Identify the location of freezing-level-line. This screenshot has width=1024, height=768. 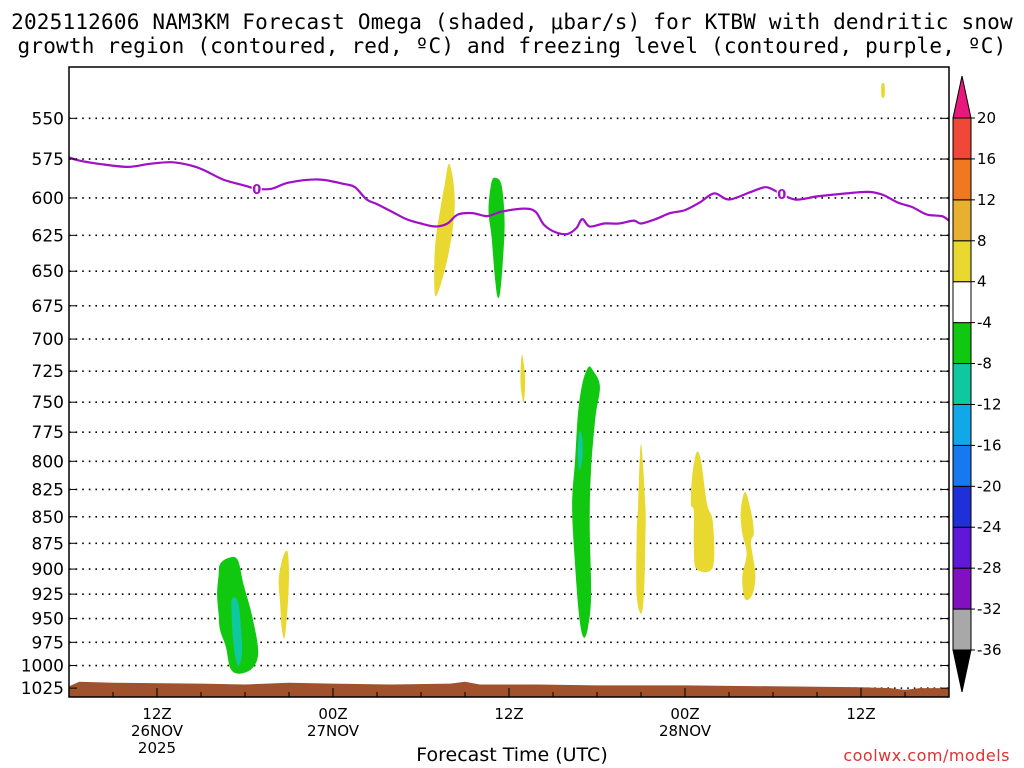
(509, 196).